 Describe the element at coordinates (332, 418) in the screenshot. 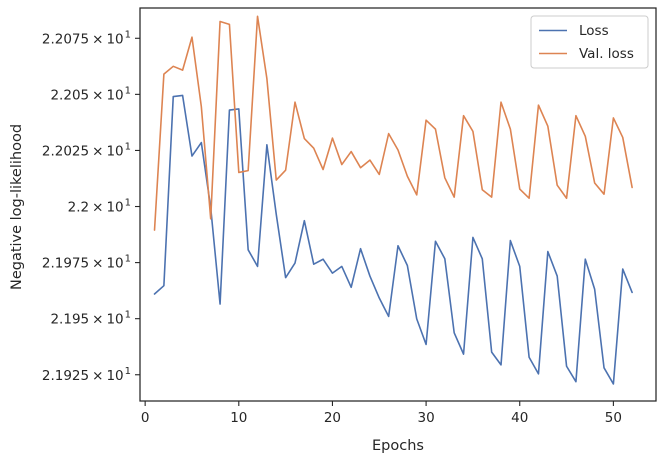

I see `x-tick-label: 20` at that location.